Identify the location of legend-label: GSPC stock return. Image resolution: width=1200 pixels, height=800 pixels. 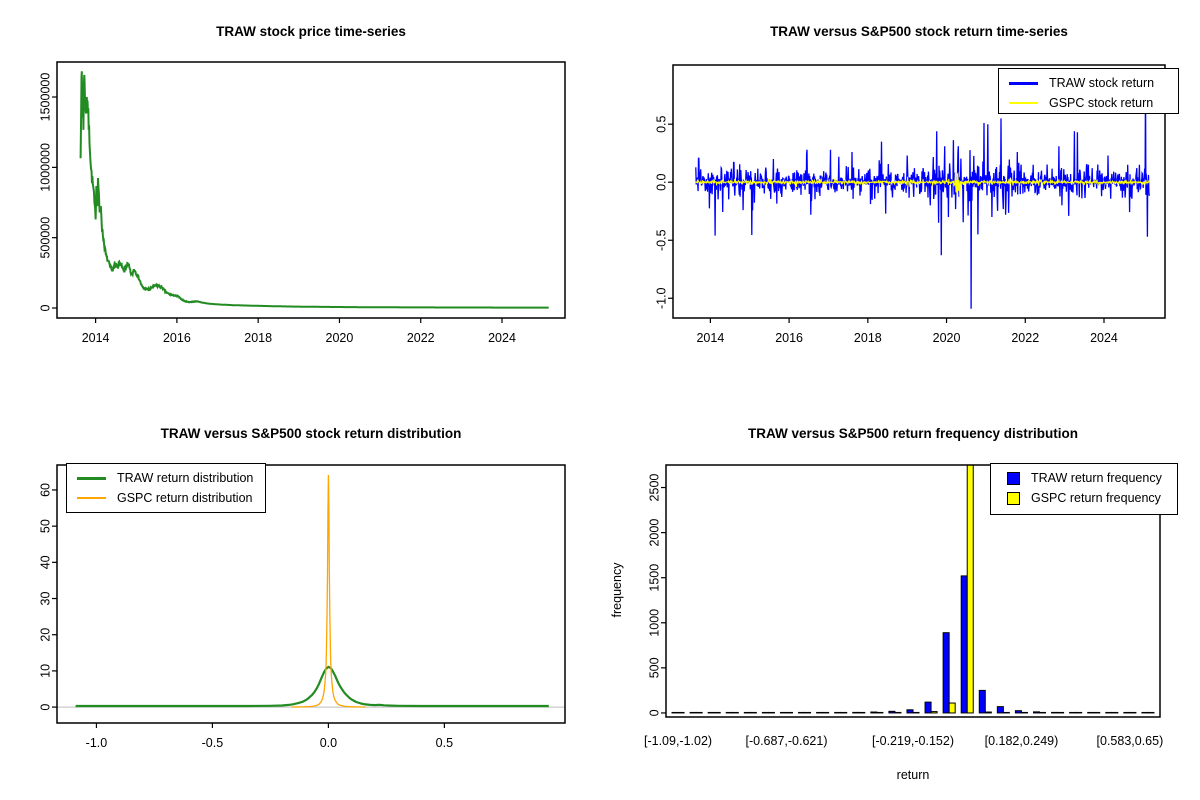
(1101, 103).